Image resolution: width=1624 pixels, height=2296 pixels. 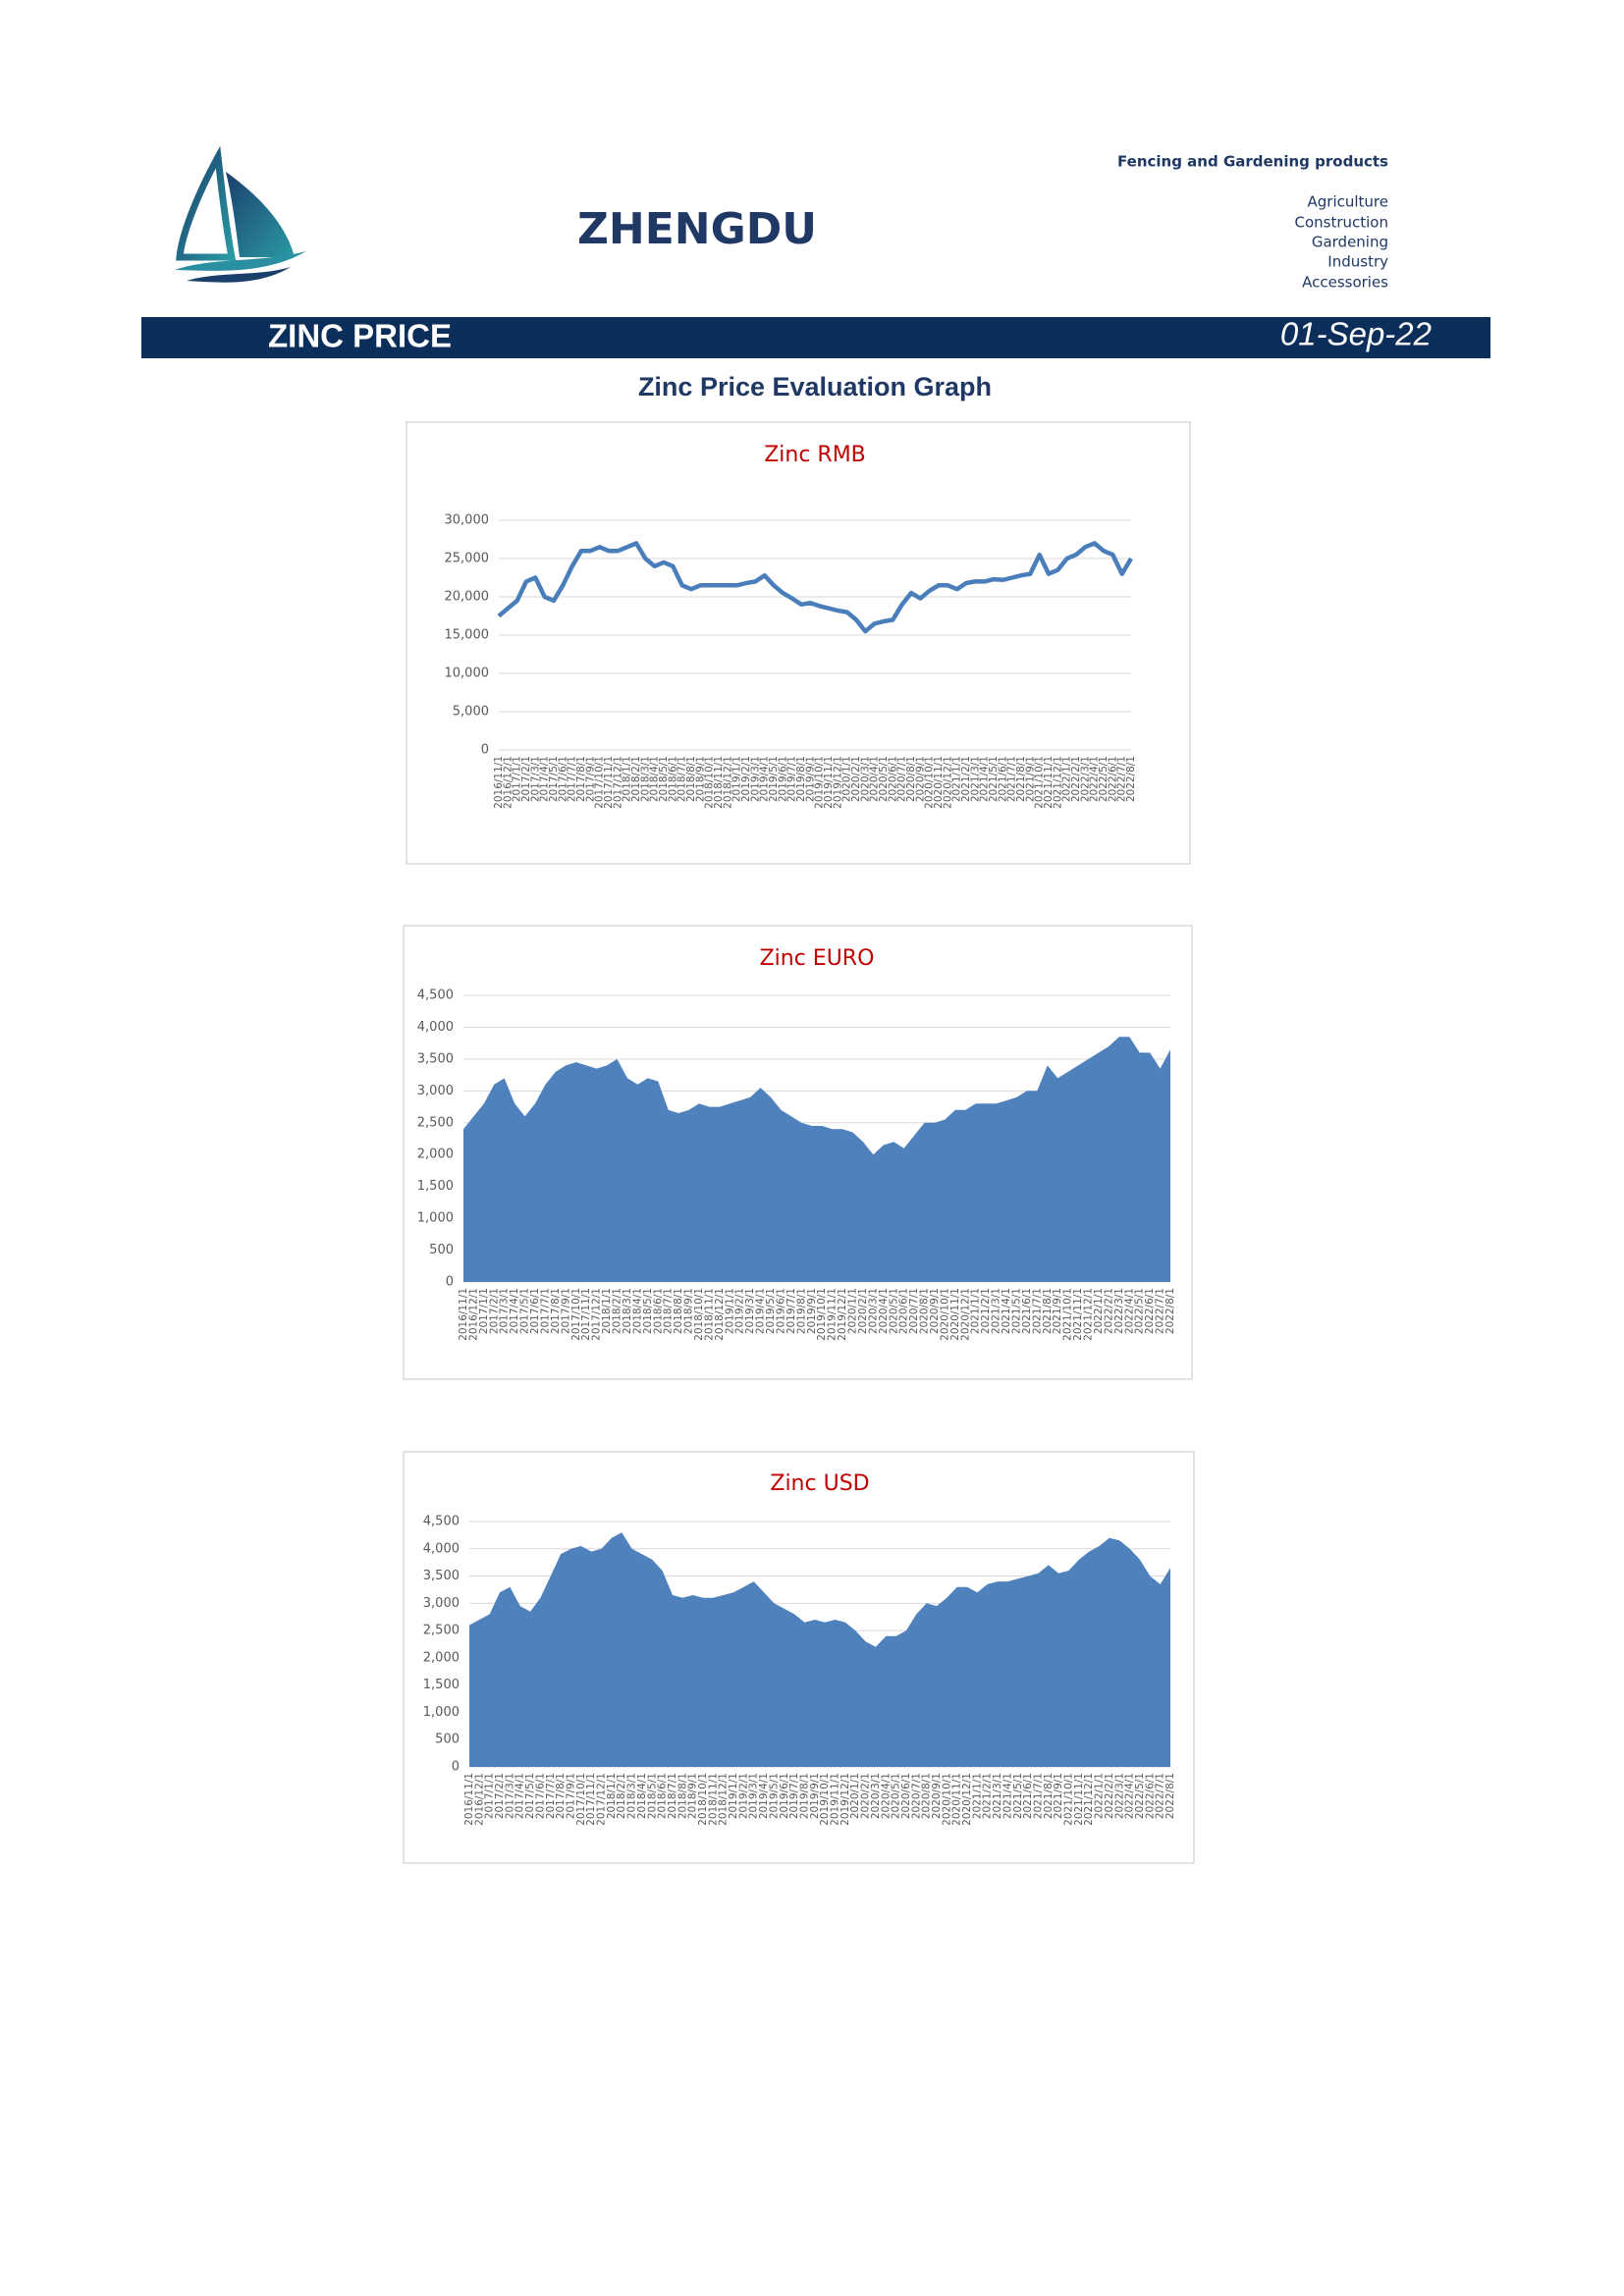 What do you see at coordinates (1130, 1796) in the screenshot?
I see `x-tick-label: 2022/4/1` at bounding box center [1130, 1796].